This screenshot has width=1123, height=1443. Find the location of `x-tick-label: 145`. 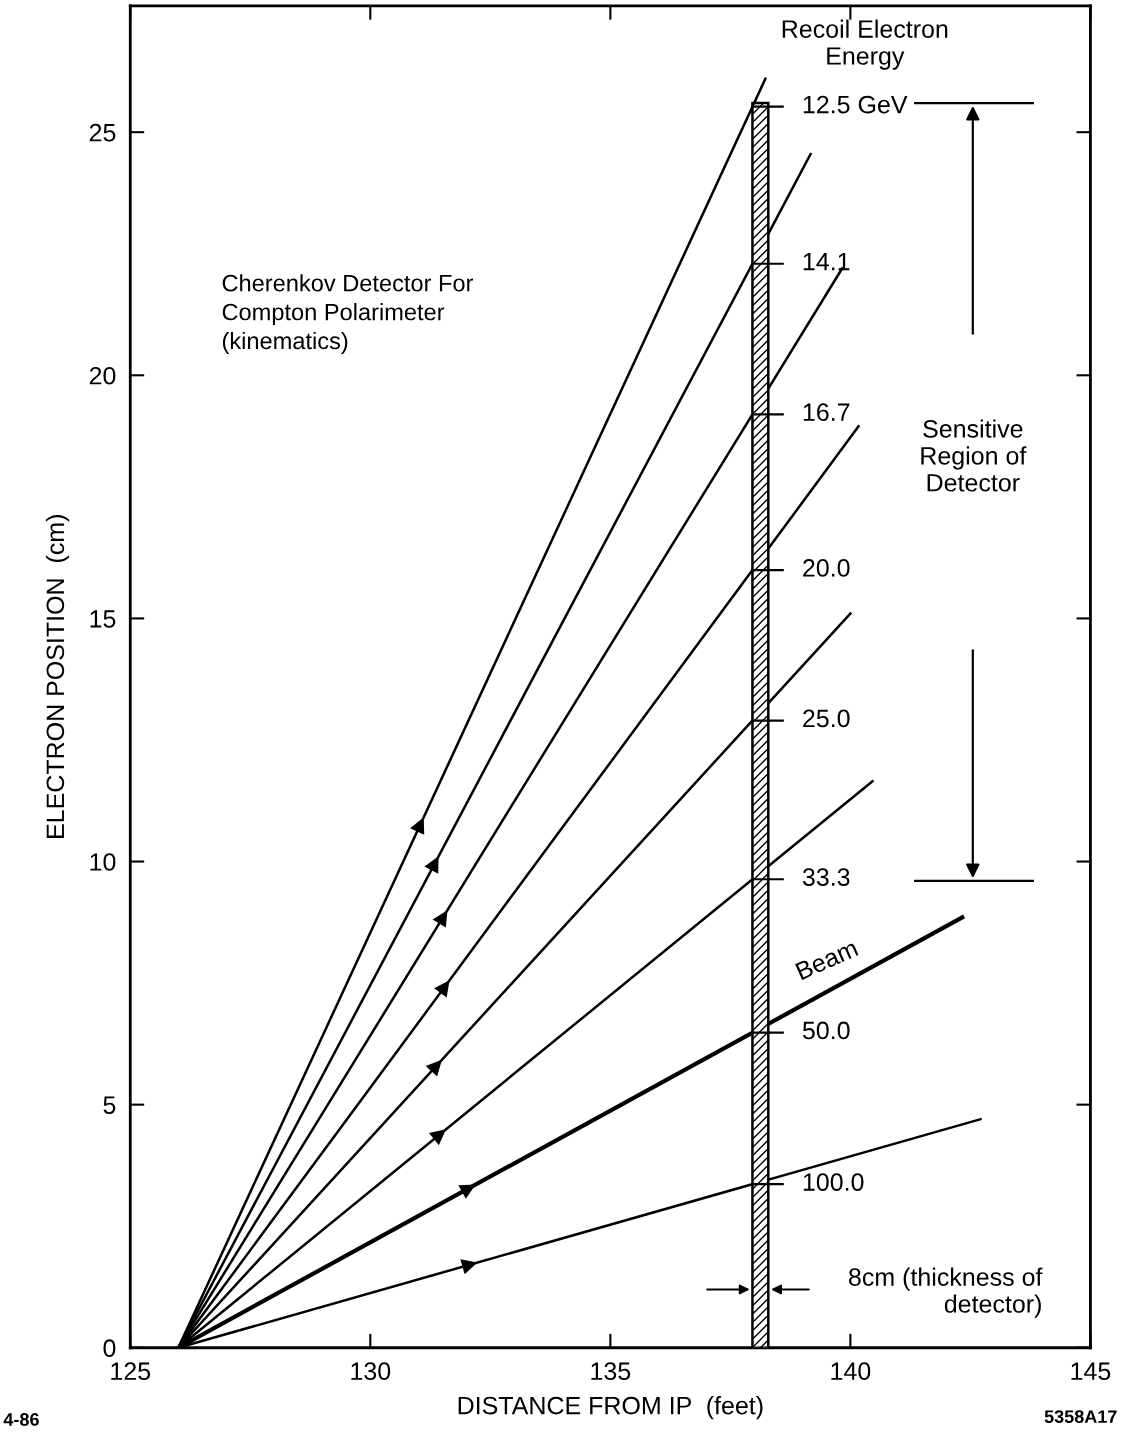

x-tick-label: 145 is located at coordinates (1091, 1371).